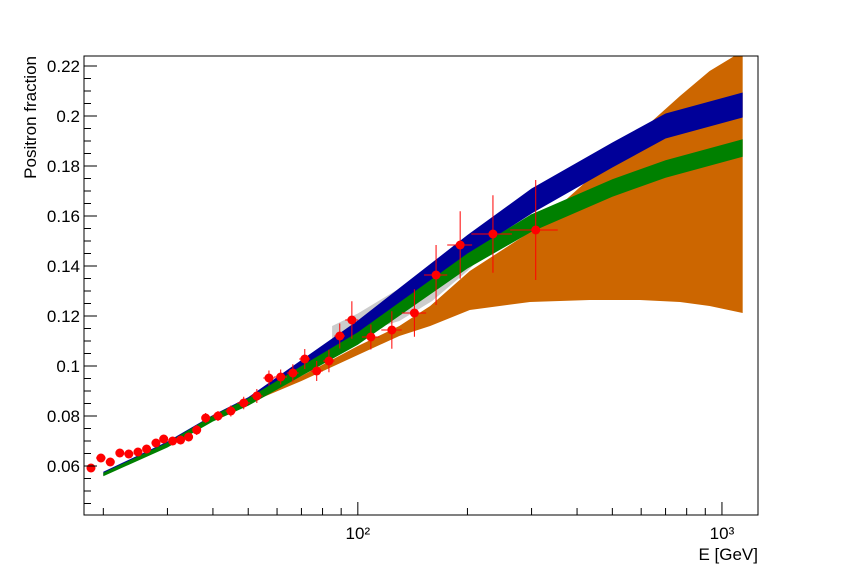  What do you see at coordinates (63, 316) in the screenshot?
I see `y-tick-label: 0.12` at bounding box center [63, 316].